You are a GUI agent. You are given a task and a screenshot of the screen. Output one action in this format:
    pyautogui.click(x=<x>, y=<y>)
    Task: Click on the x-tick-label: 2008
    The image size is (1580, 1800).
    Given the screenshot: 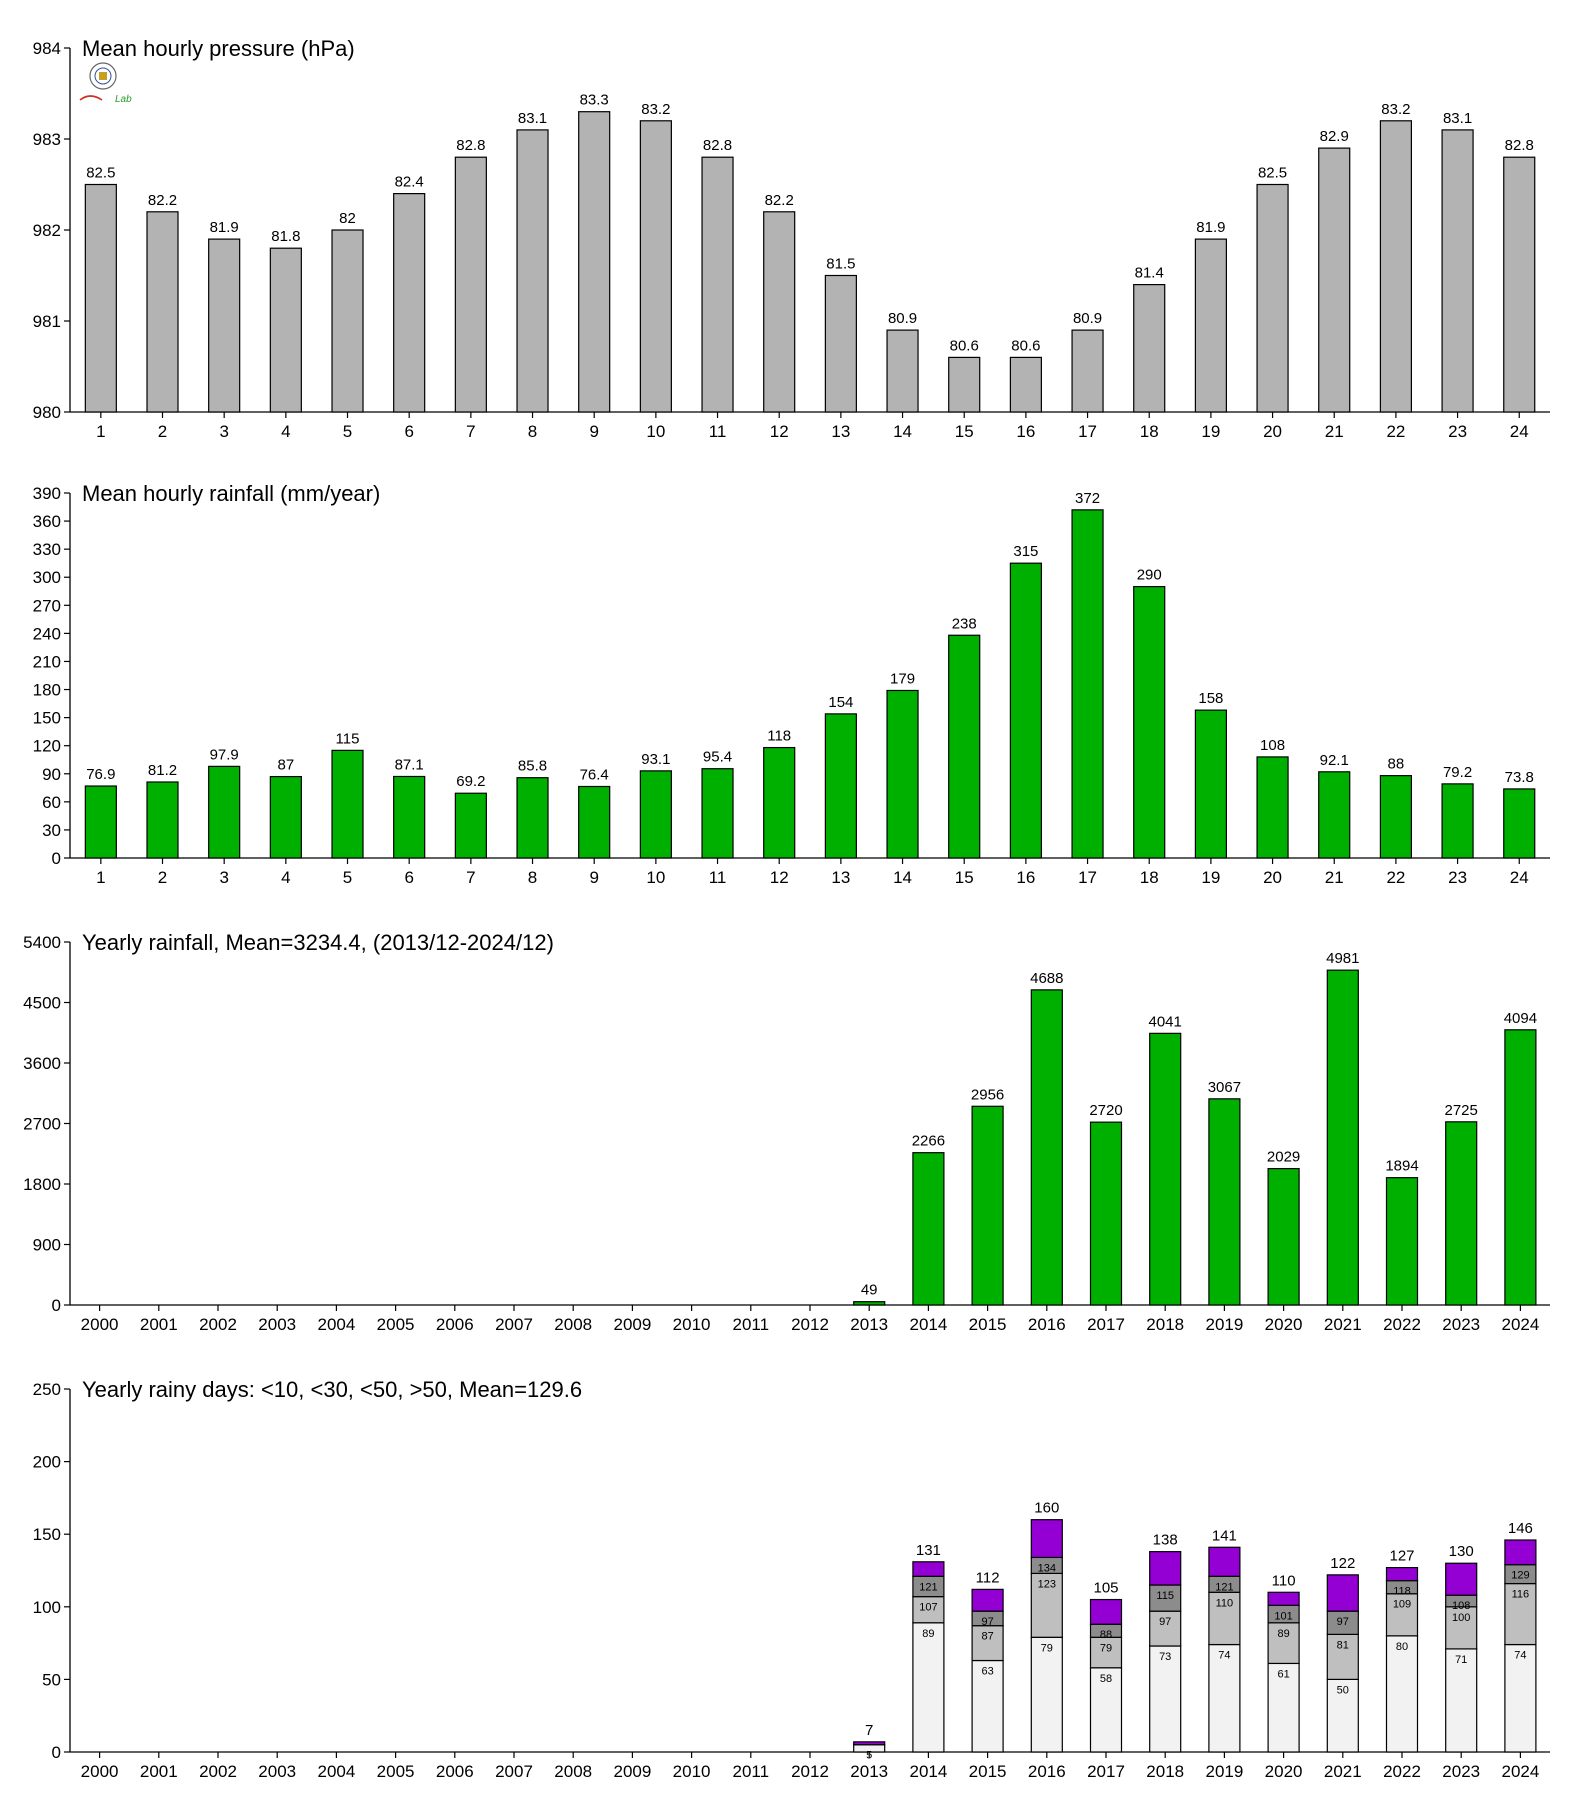 What is the action you would take?
    pyautogui.click(x=573, y=1771)
    